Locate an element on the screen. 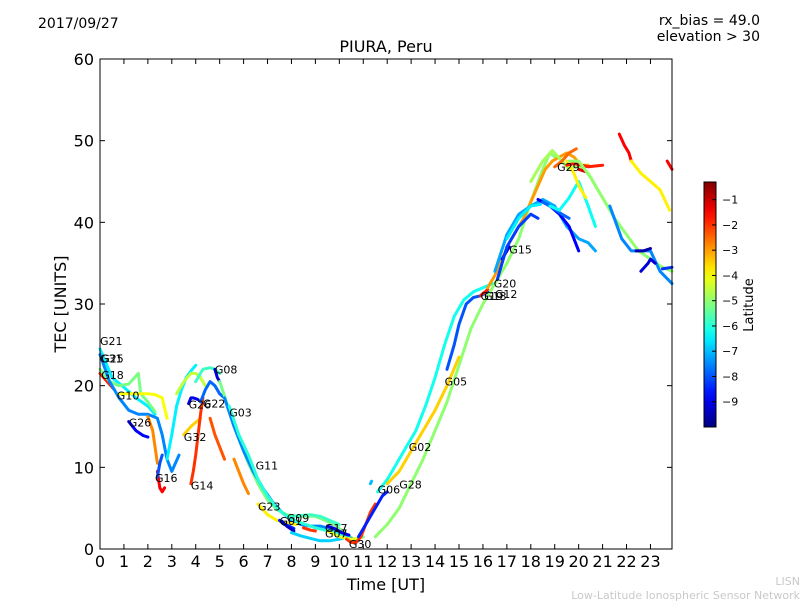 The width and height of the screenshot is (800, 603). satellite-label: G19 is located at coordinates (492, 296).